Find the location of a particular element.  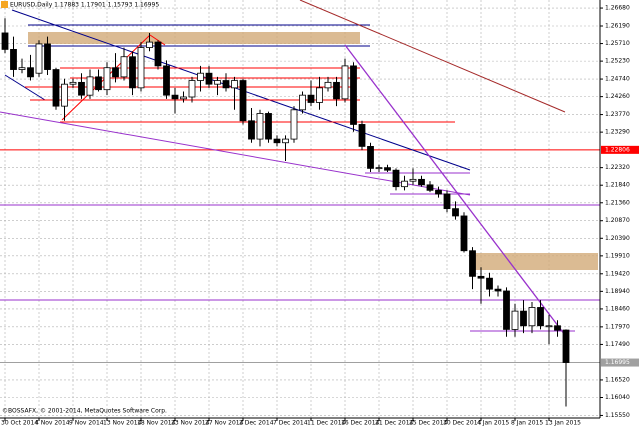

x-tick-label: 7 Dec 2014 is located at coordinates (290, 423).